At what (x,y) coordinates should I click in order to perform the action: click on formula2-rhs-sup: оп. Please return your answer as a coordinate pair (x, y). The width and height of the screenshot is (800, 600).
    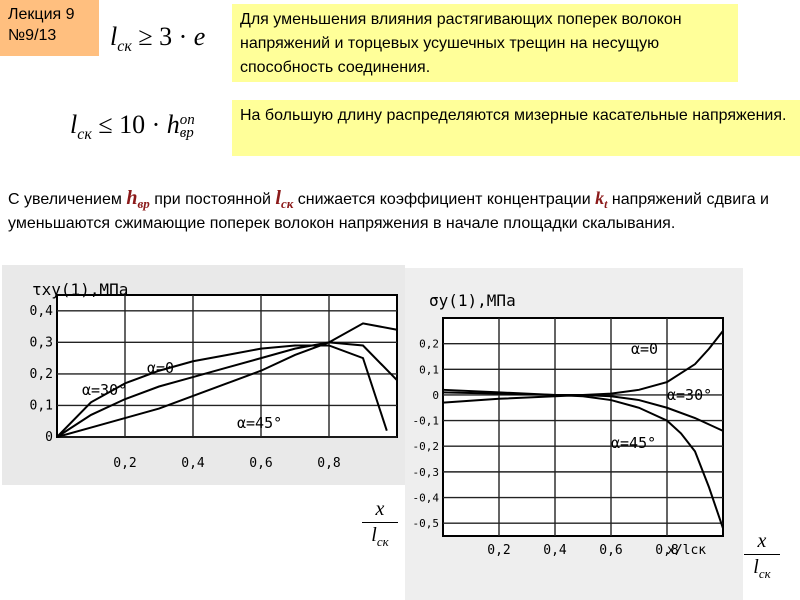
    Looking at the image, I should click on (187, 120).